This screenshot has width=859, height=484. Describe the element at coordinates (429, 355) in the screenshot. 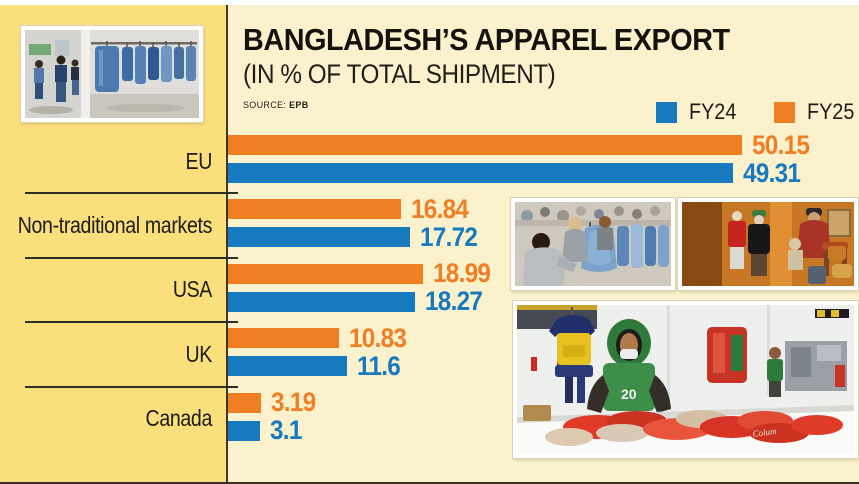

I see `chart-row: UK 10.83 11.6` at that location.